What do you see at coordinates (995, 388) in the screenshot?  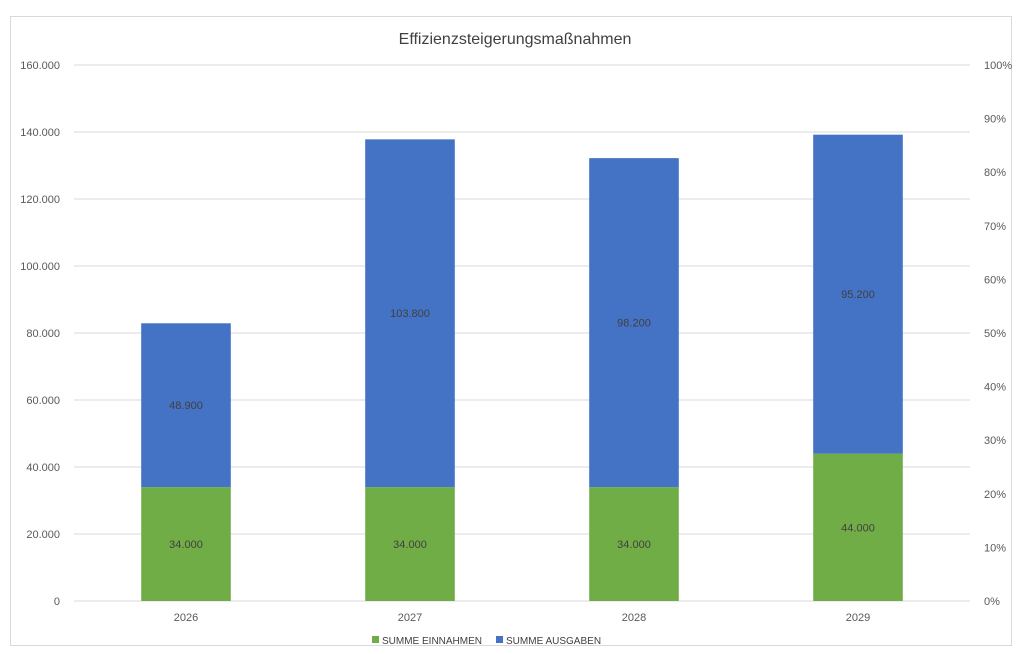 I see `y2-tick-label: 40%` at bounding box center [995, 388].